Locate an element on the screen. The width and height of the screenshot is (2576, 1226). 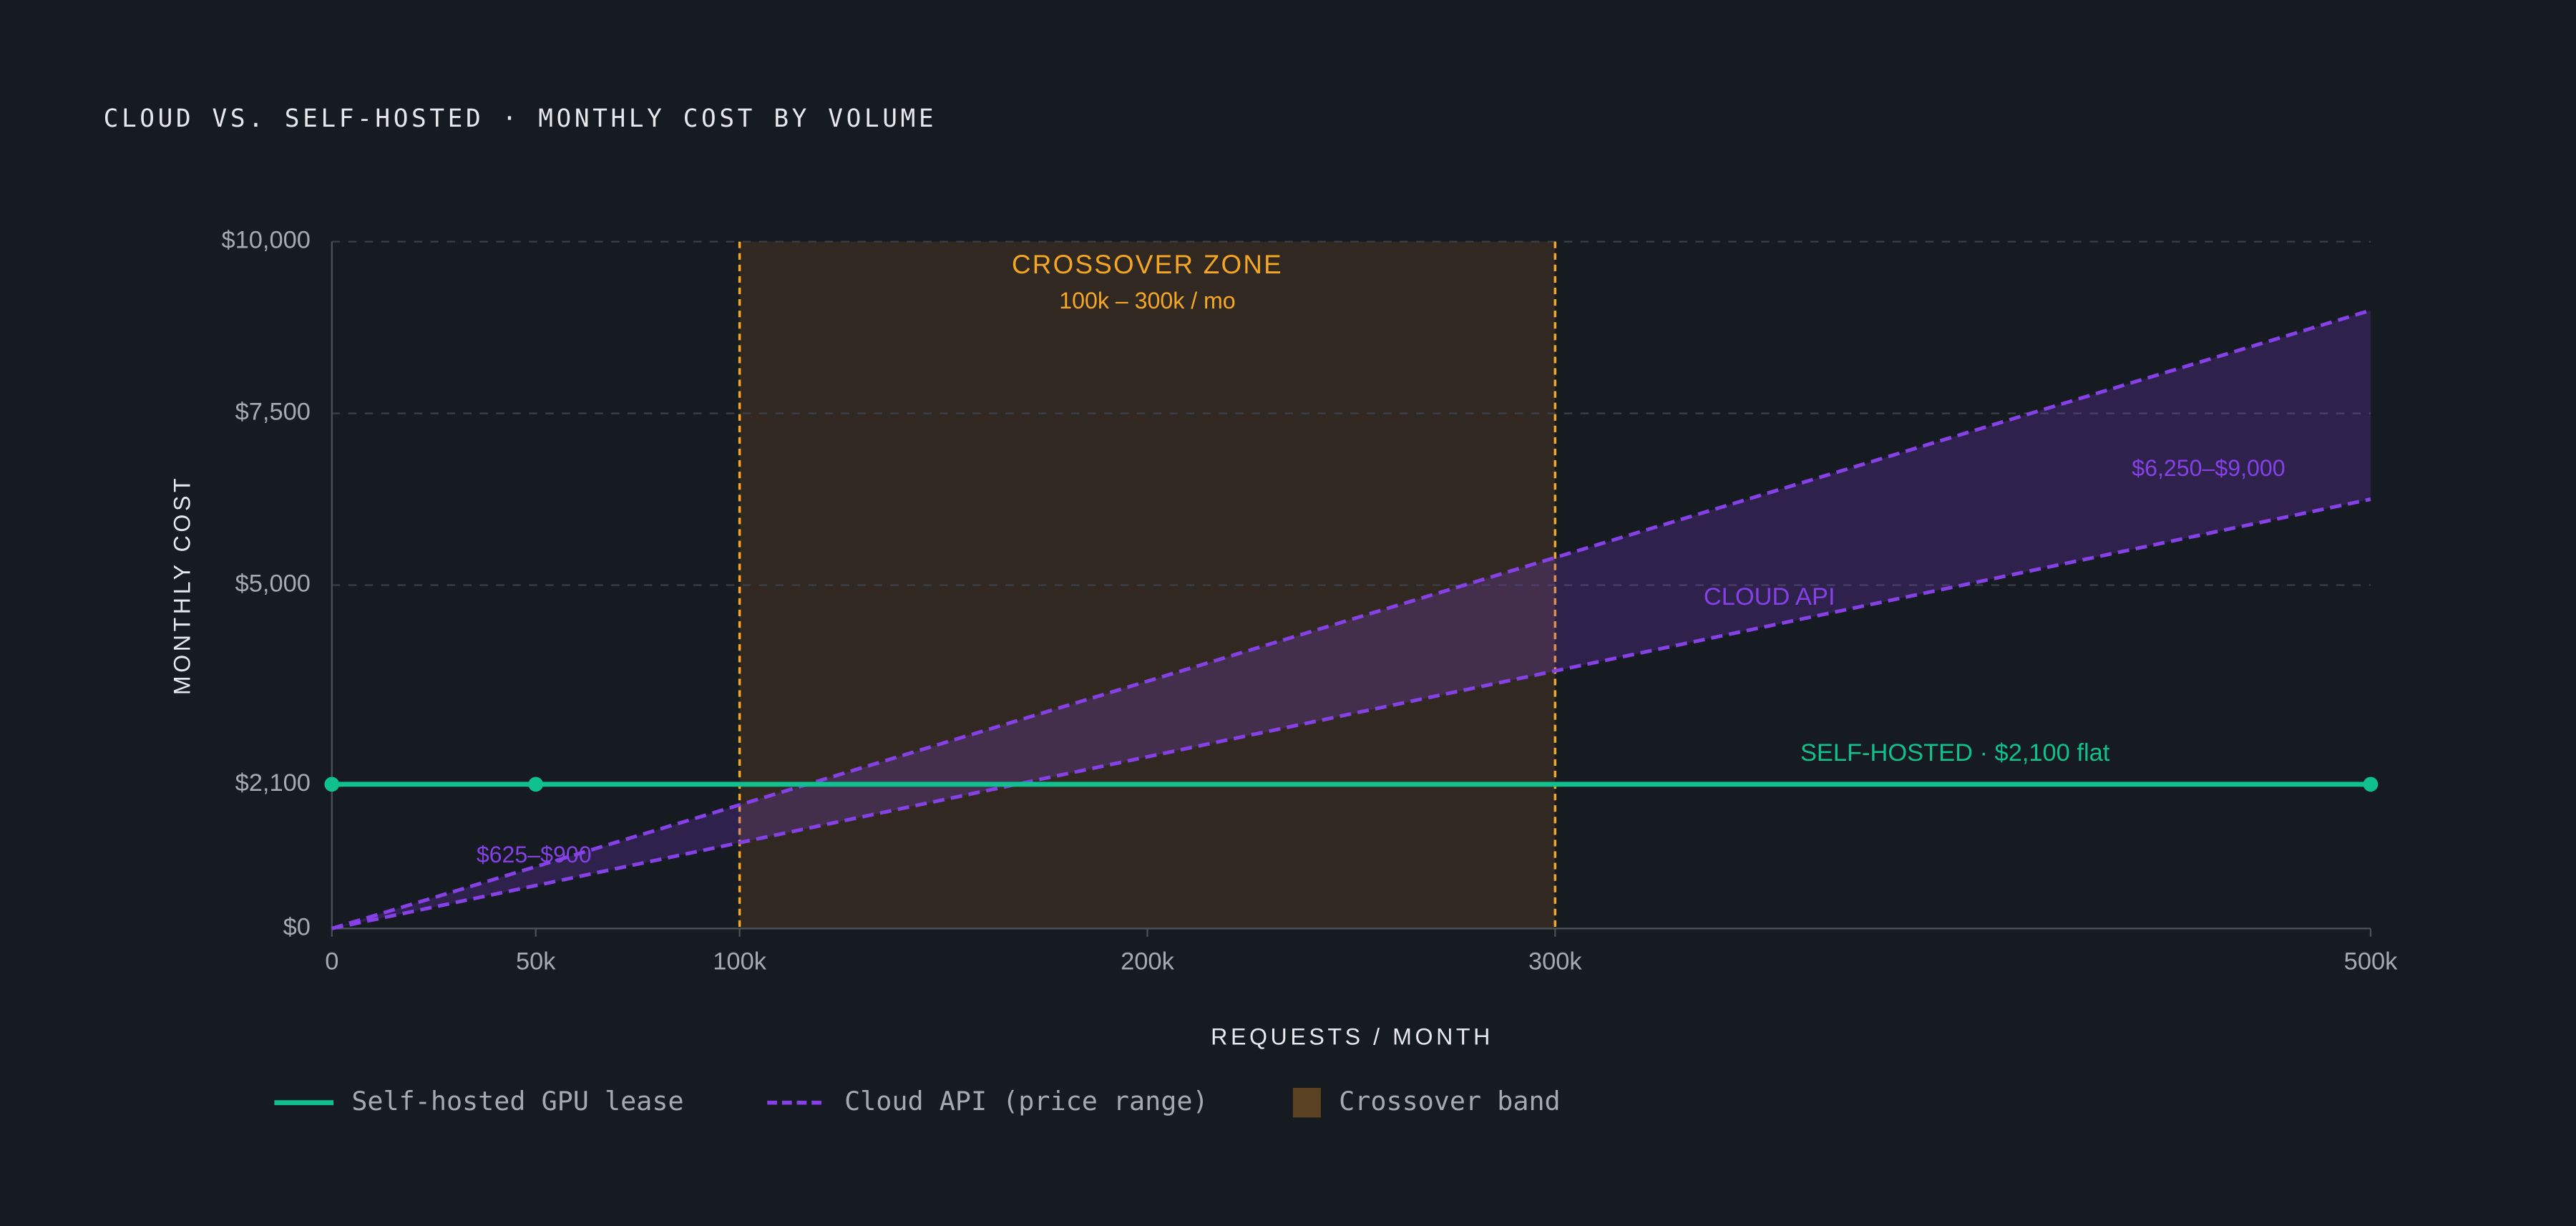
x-tick-label: 100k is located at coordinates (739, 962).